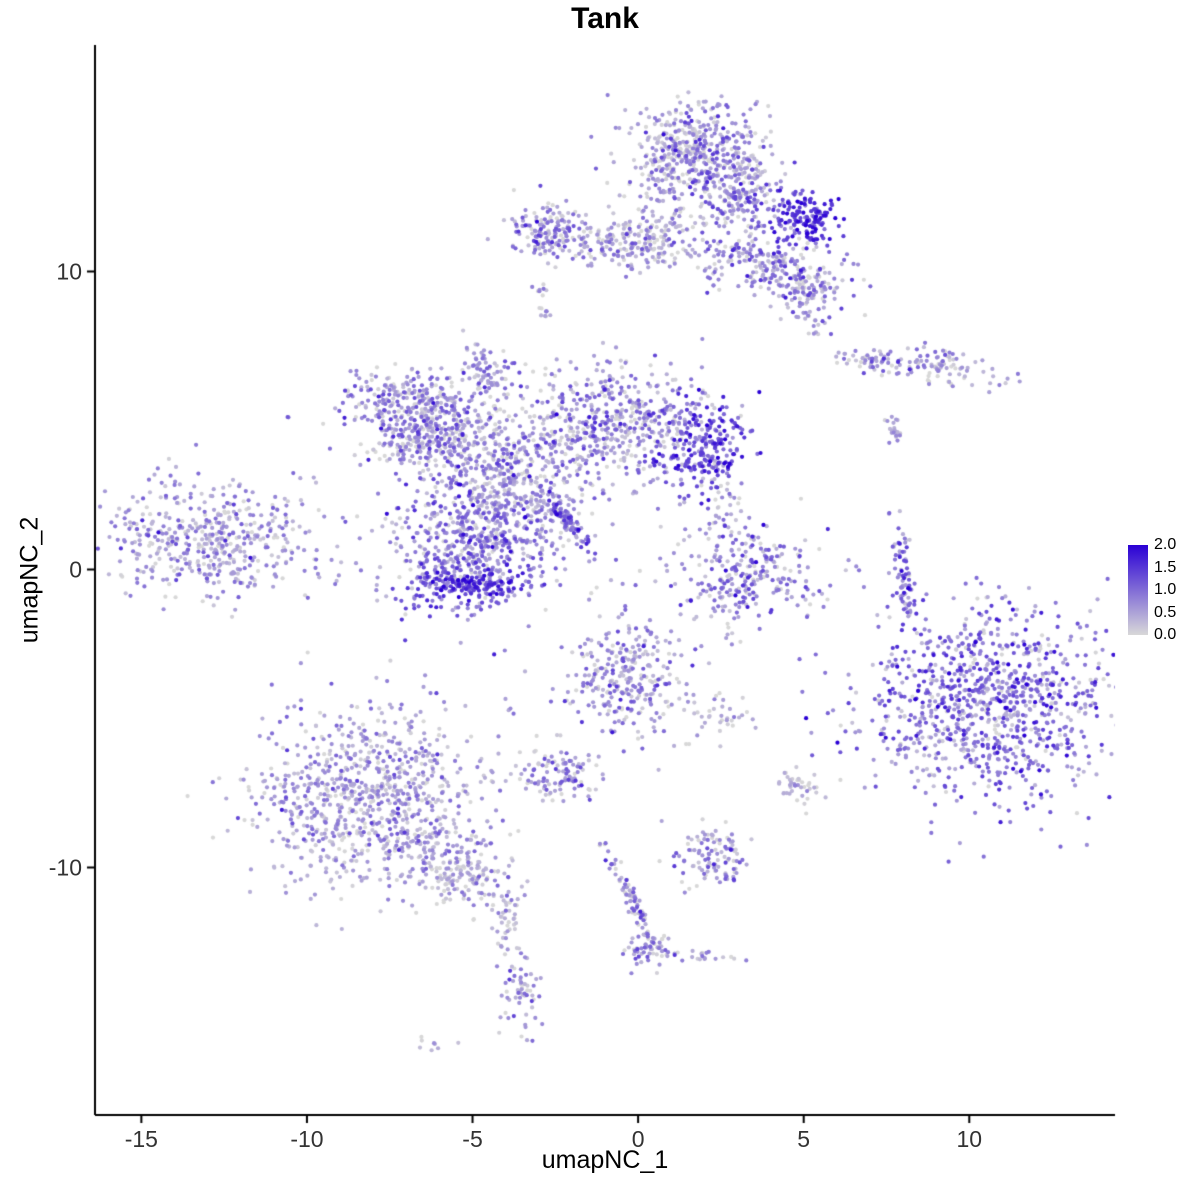  I want to click on x-tick-label: -5, so click(472, 1139).